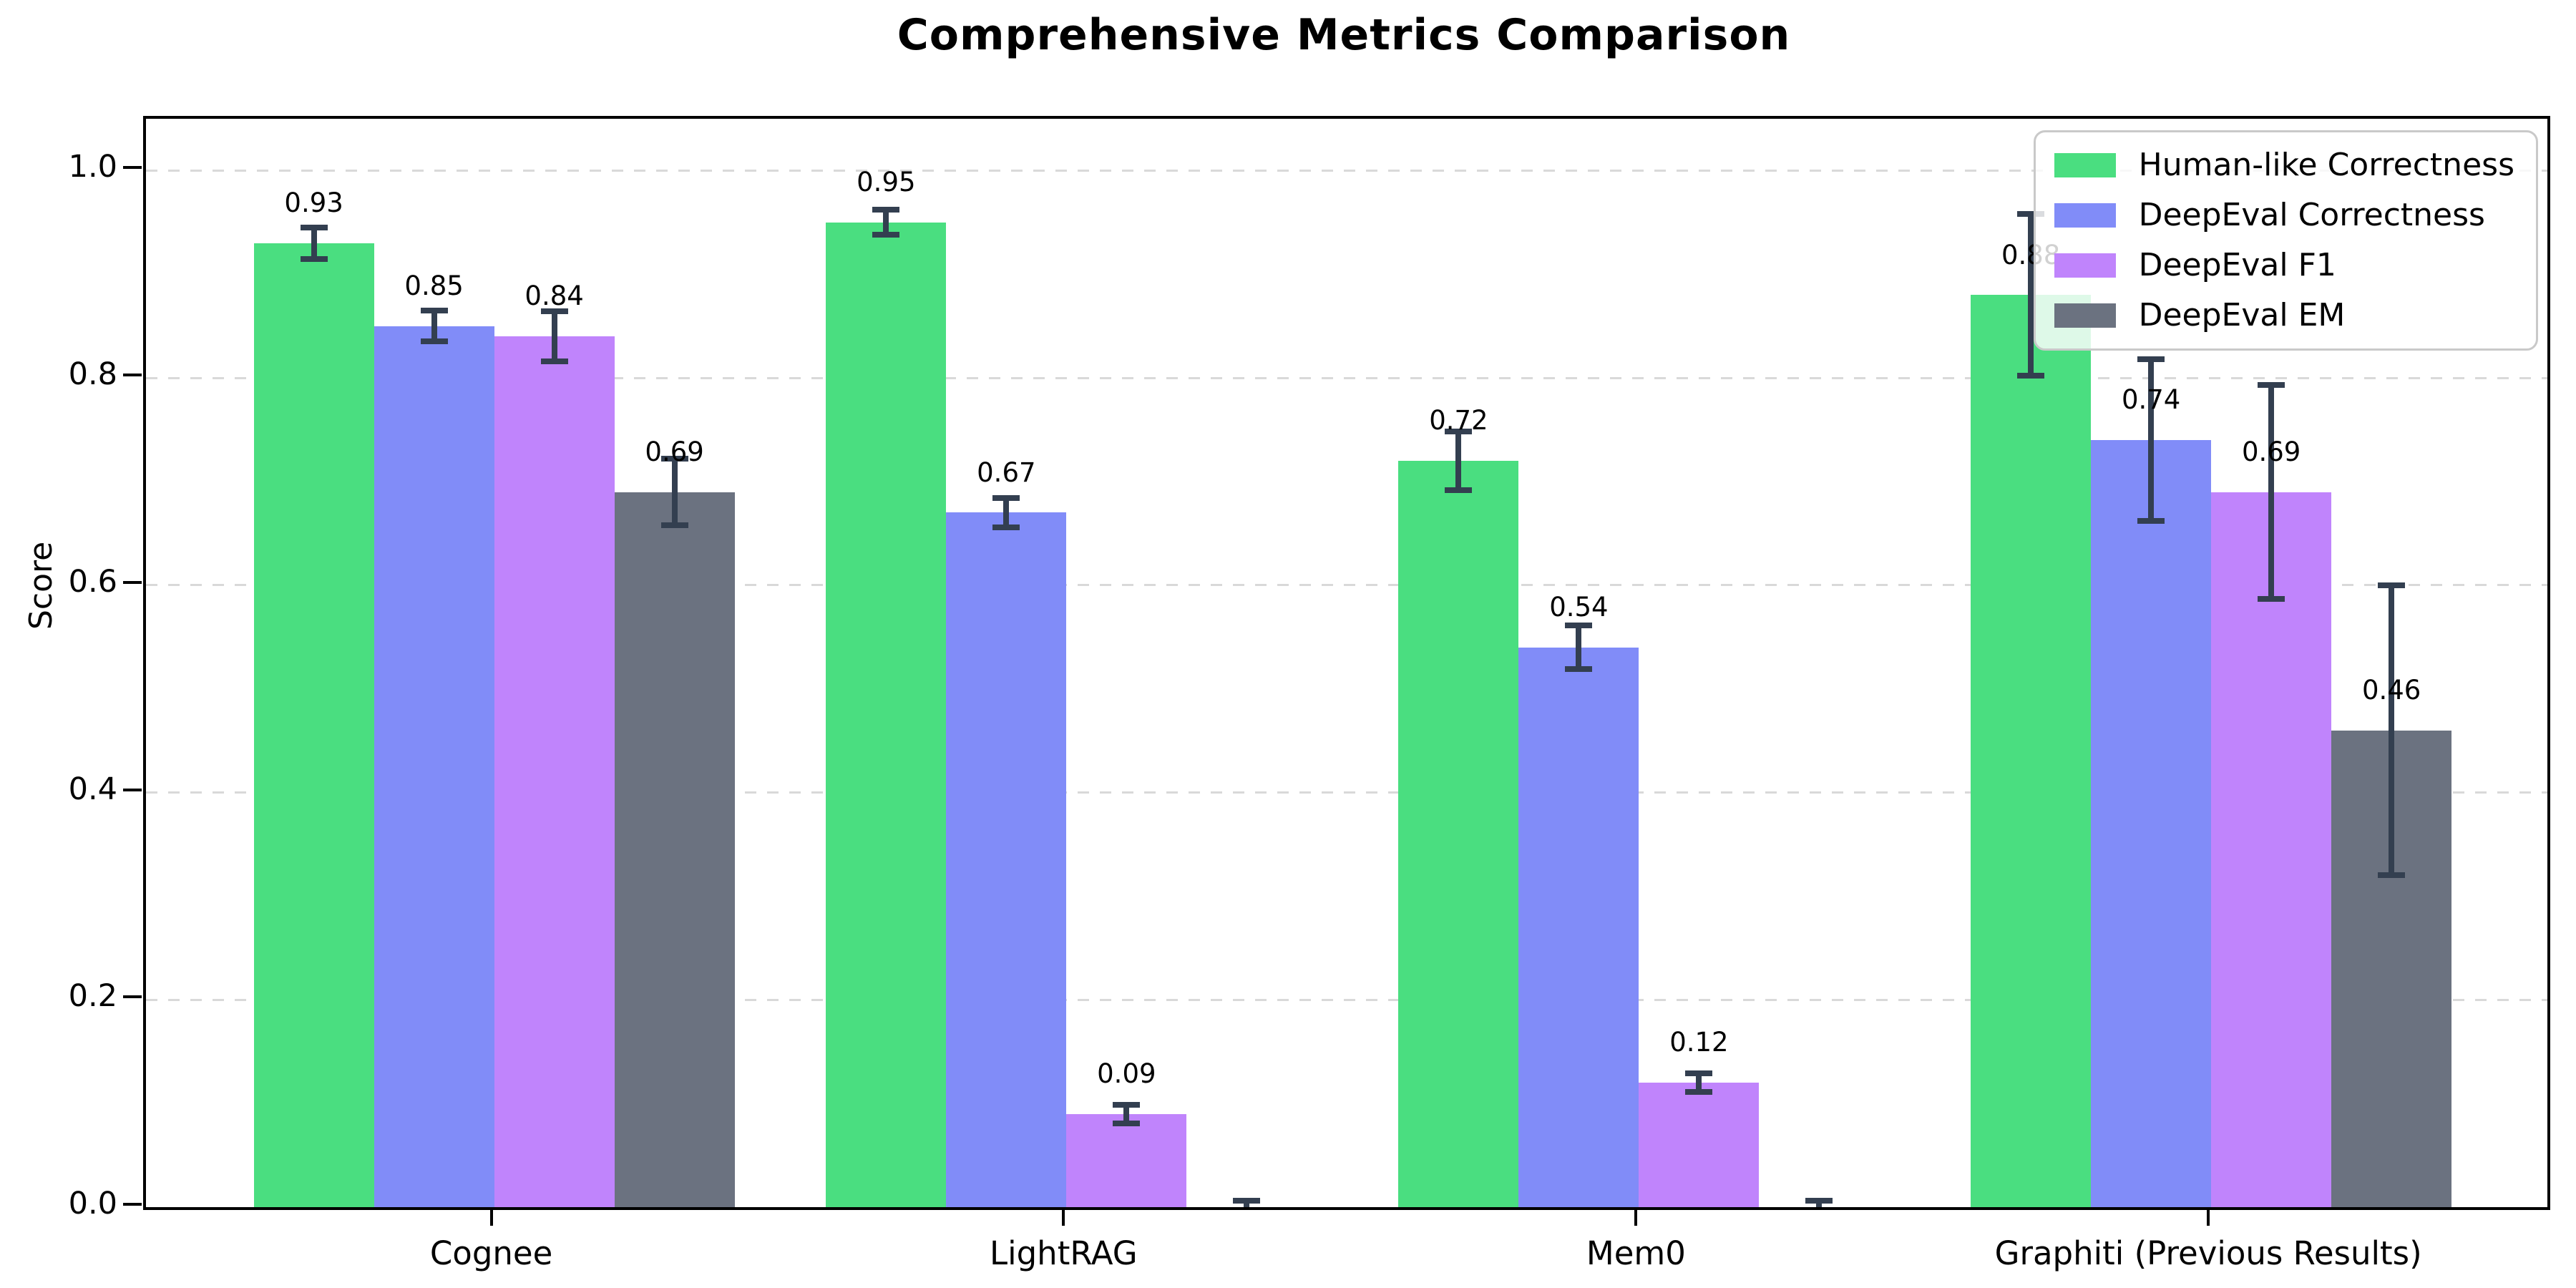 This screenshot has width=2576, height=1288. What do you see at coordinates (1344, 35) in the screenshot?
I see `chart-title: Comprehensive Metrics Comparison` at bounding box center [1344, 35].